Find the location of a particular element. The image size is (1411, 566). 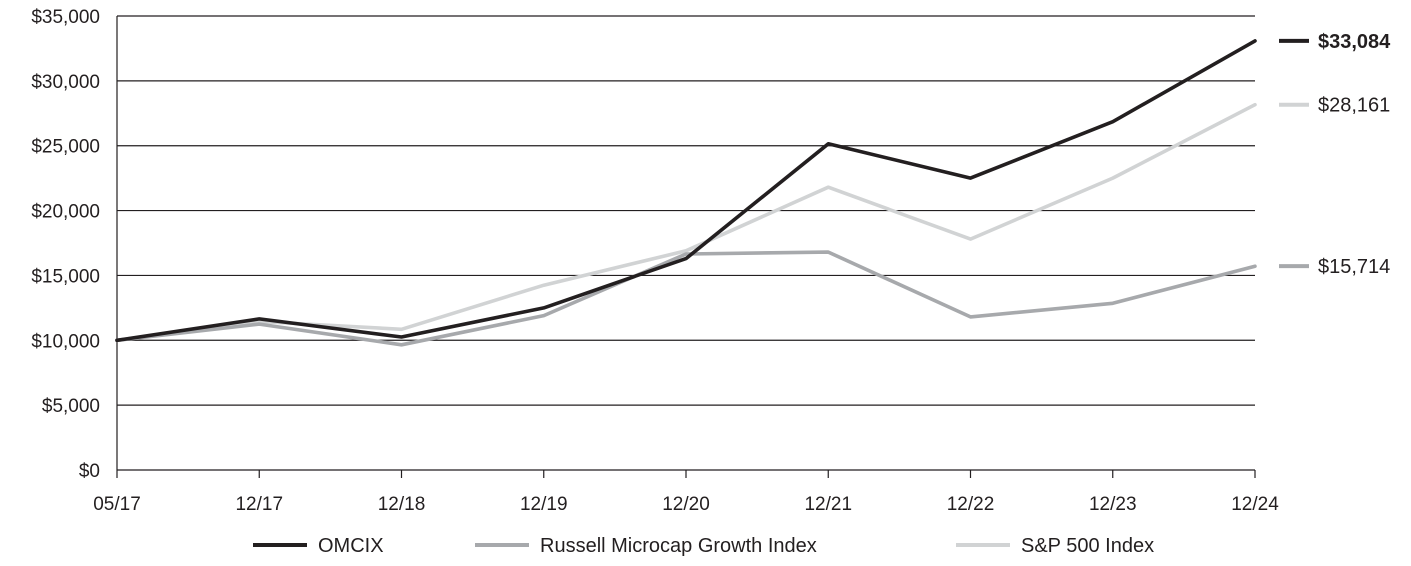

y-tick-label: $25,000 is located at coordinates (65, 147).